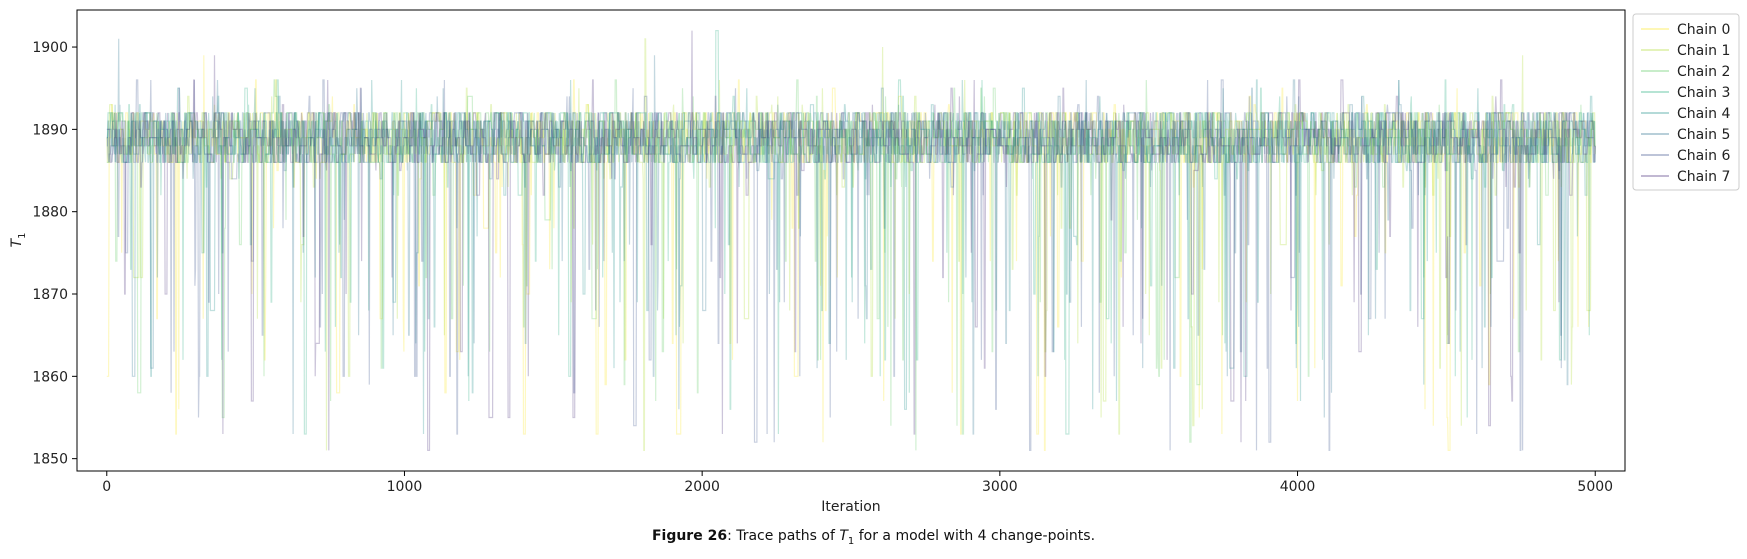 This screenshot has width=1747, height=559. What do you see at coordinates (1703, 30) in the screenshot?
I see `legend-label-chain-0: Chain 0` at bounding box center [1703, 30].